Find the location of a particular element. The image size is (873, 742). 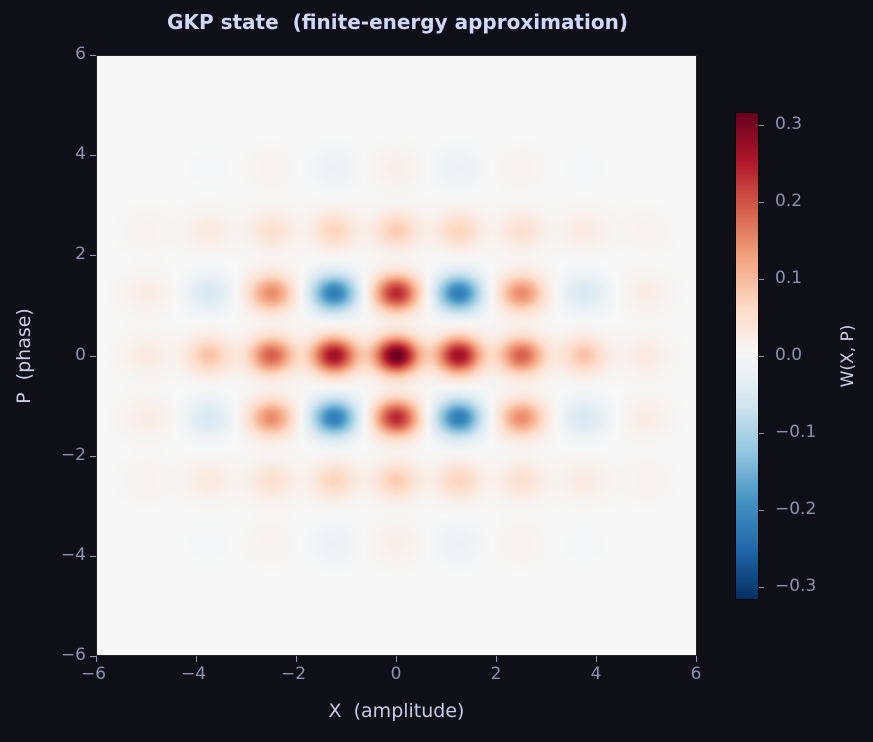

x-tick-label: 6 is located at coordinates (696, 674).